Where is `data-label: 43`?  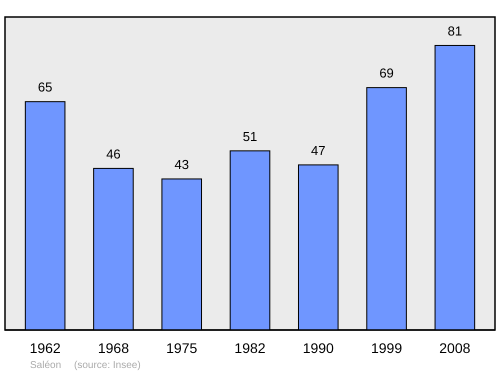 data-label: 43 is located at coordinates (181, 164).